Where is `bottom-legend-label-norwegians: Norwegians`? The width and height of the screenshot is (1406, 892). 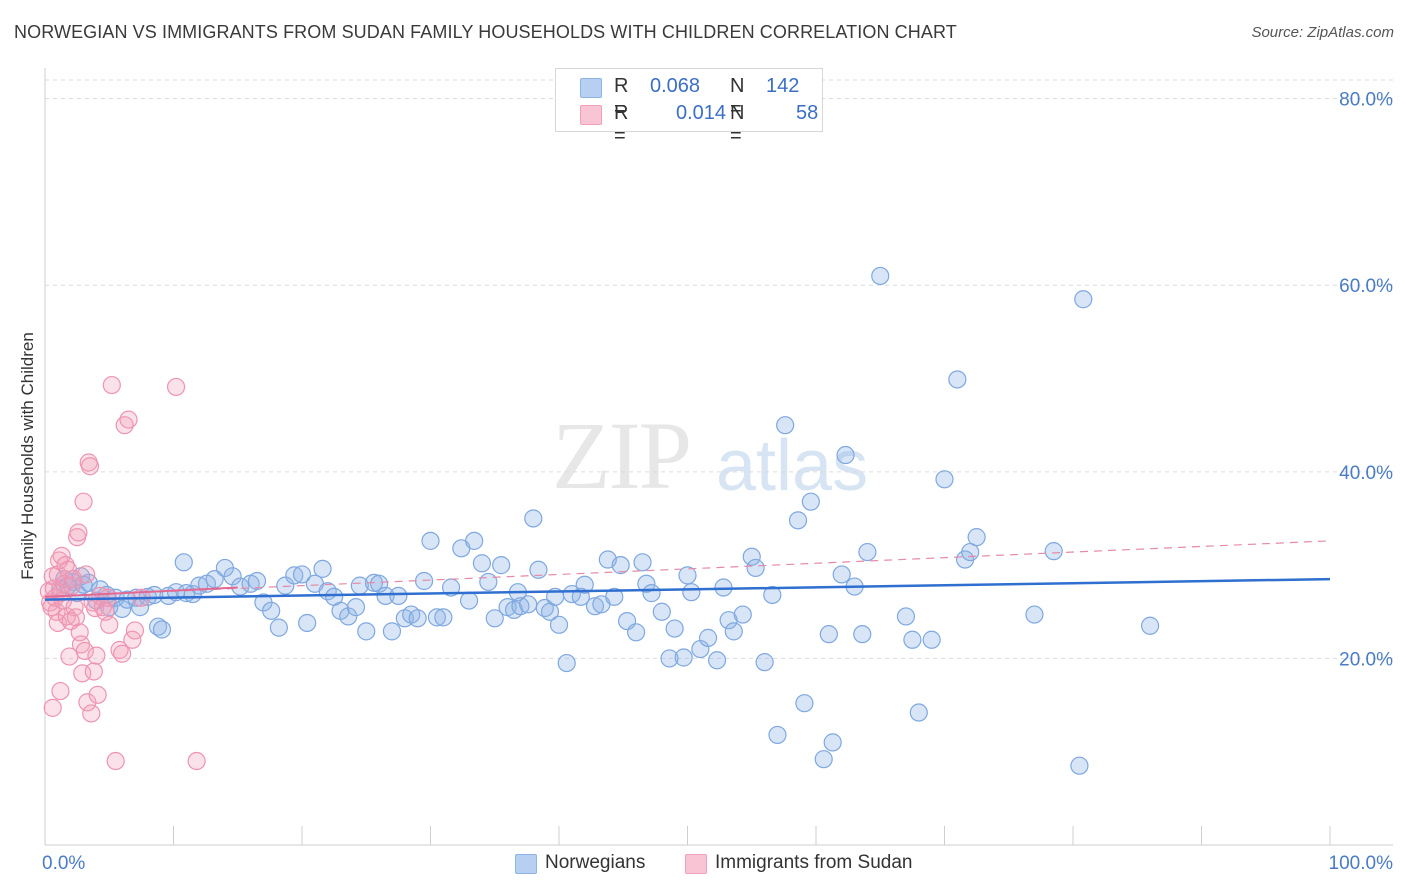
bottom-legend-label-norwegians: Norwegians is located at coordinates (595, 862).